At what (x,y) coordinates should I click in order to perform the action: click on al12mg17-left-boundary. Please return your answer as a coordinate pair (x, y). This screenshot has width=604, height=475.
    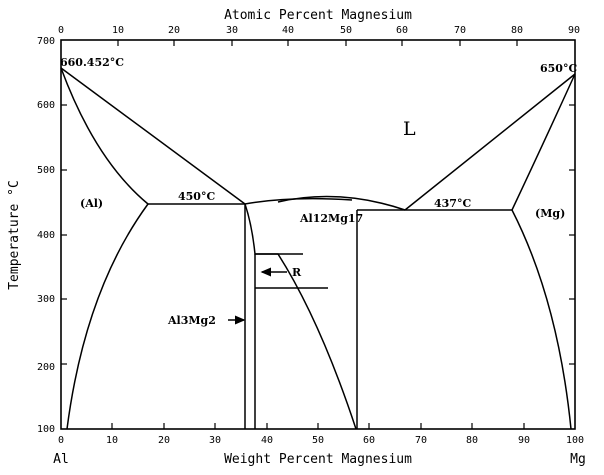
    Looking at the image, I should click on (300, 316).